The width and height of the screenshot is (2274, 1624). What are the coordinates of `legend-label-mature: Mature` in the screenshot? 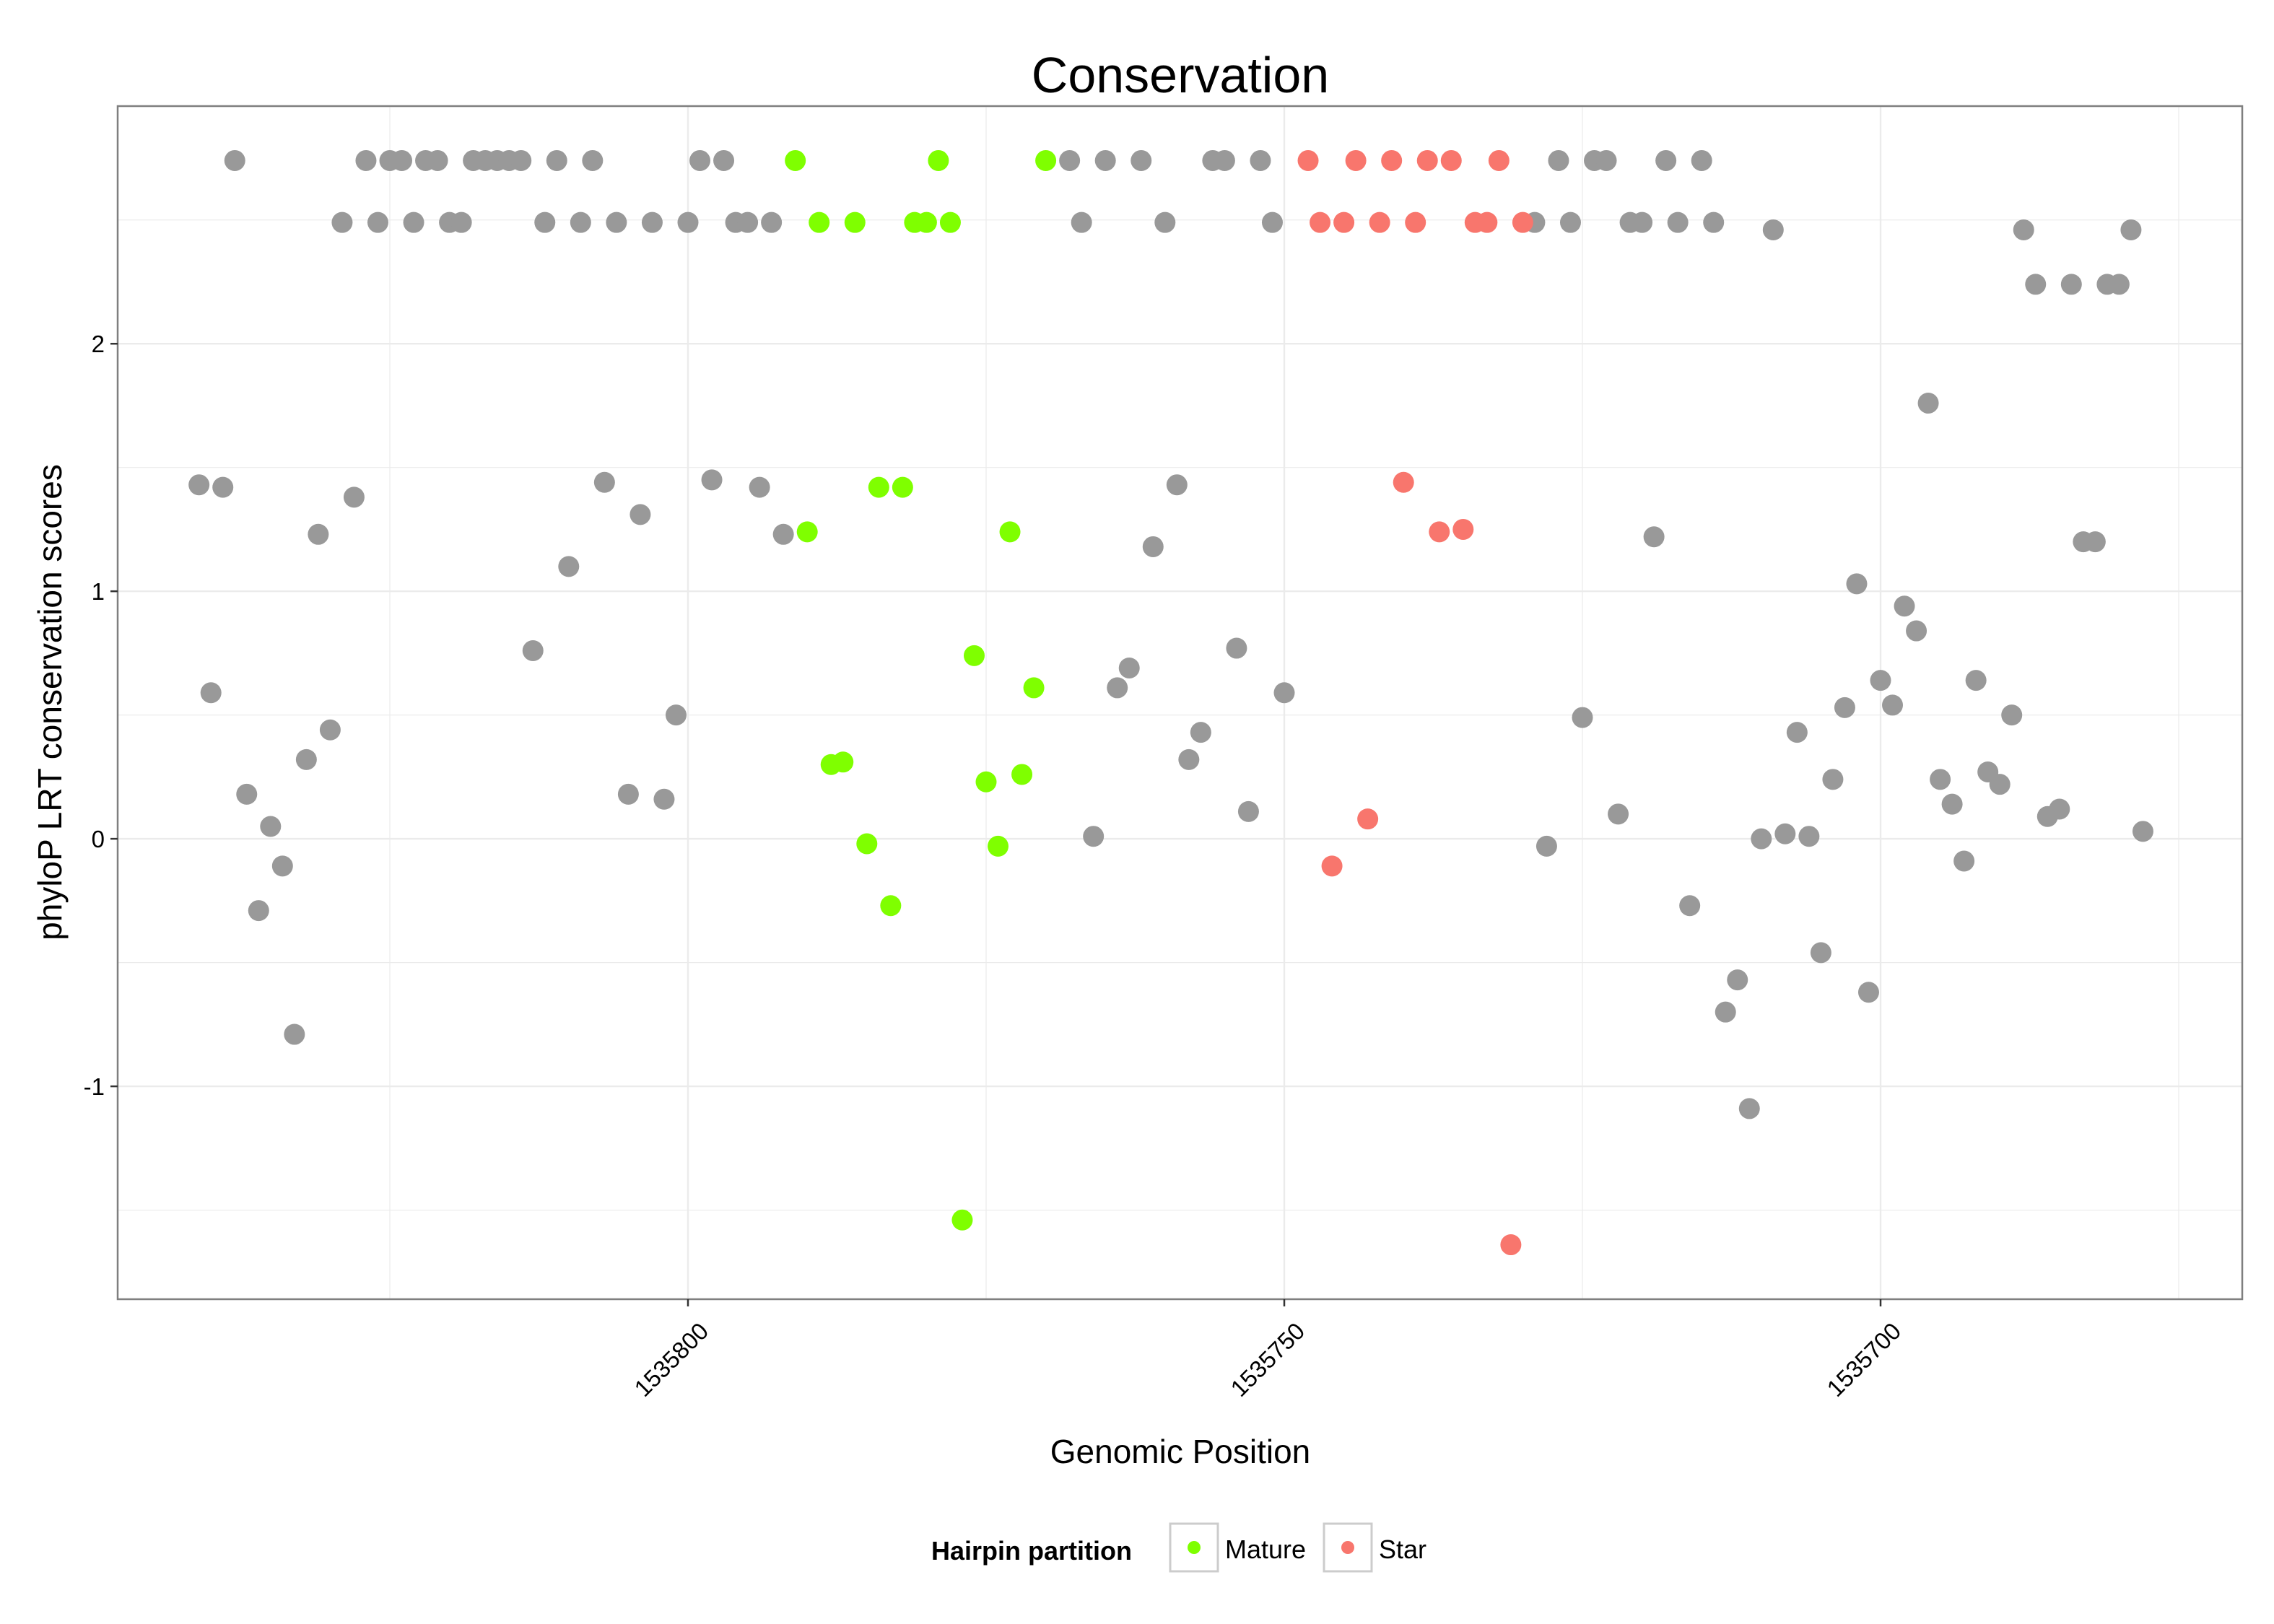 It's located at (1266, 1549).